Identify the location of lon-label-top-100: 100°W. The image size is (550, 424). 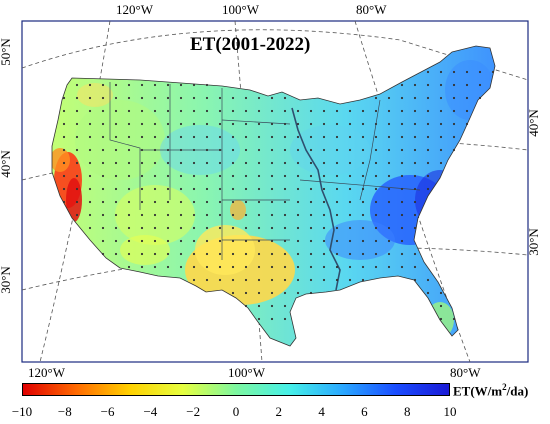
(240, 9).